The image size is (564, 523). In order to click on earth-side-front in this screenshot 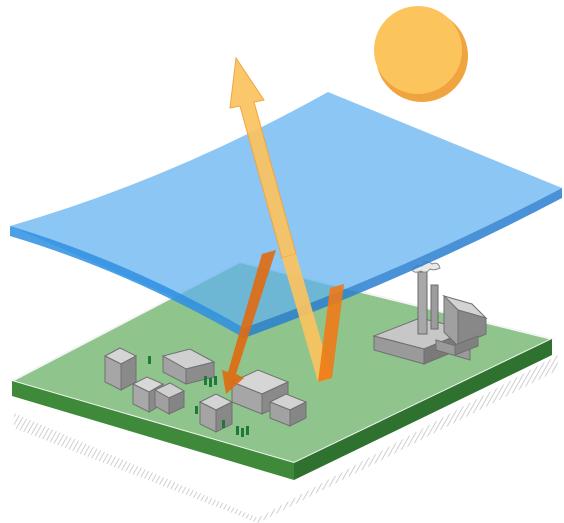, I will do `click(153, 430)`.